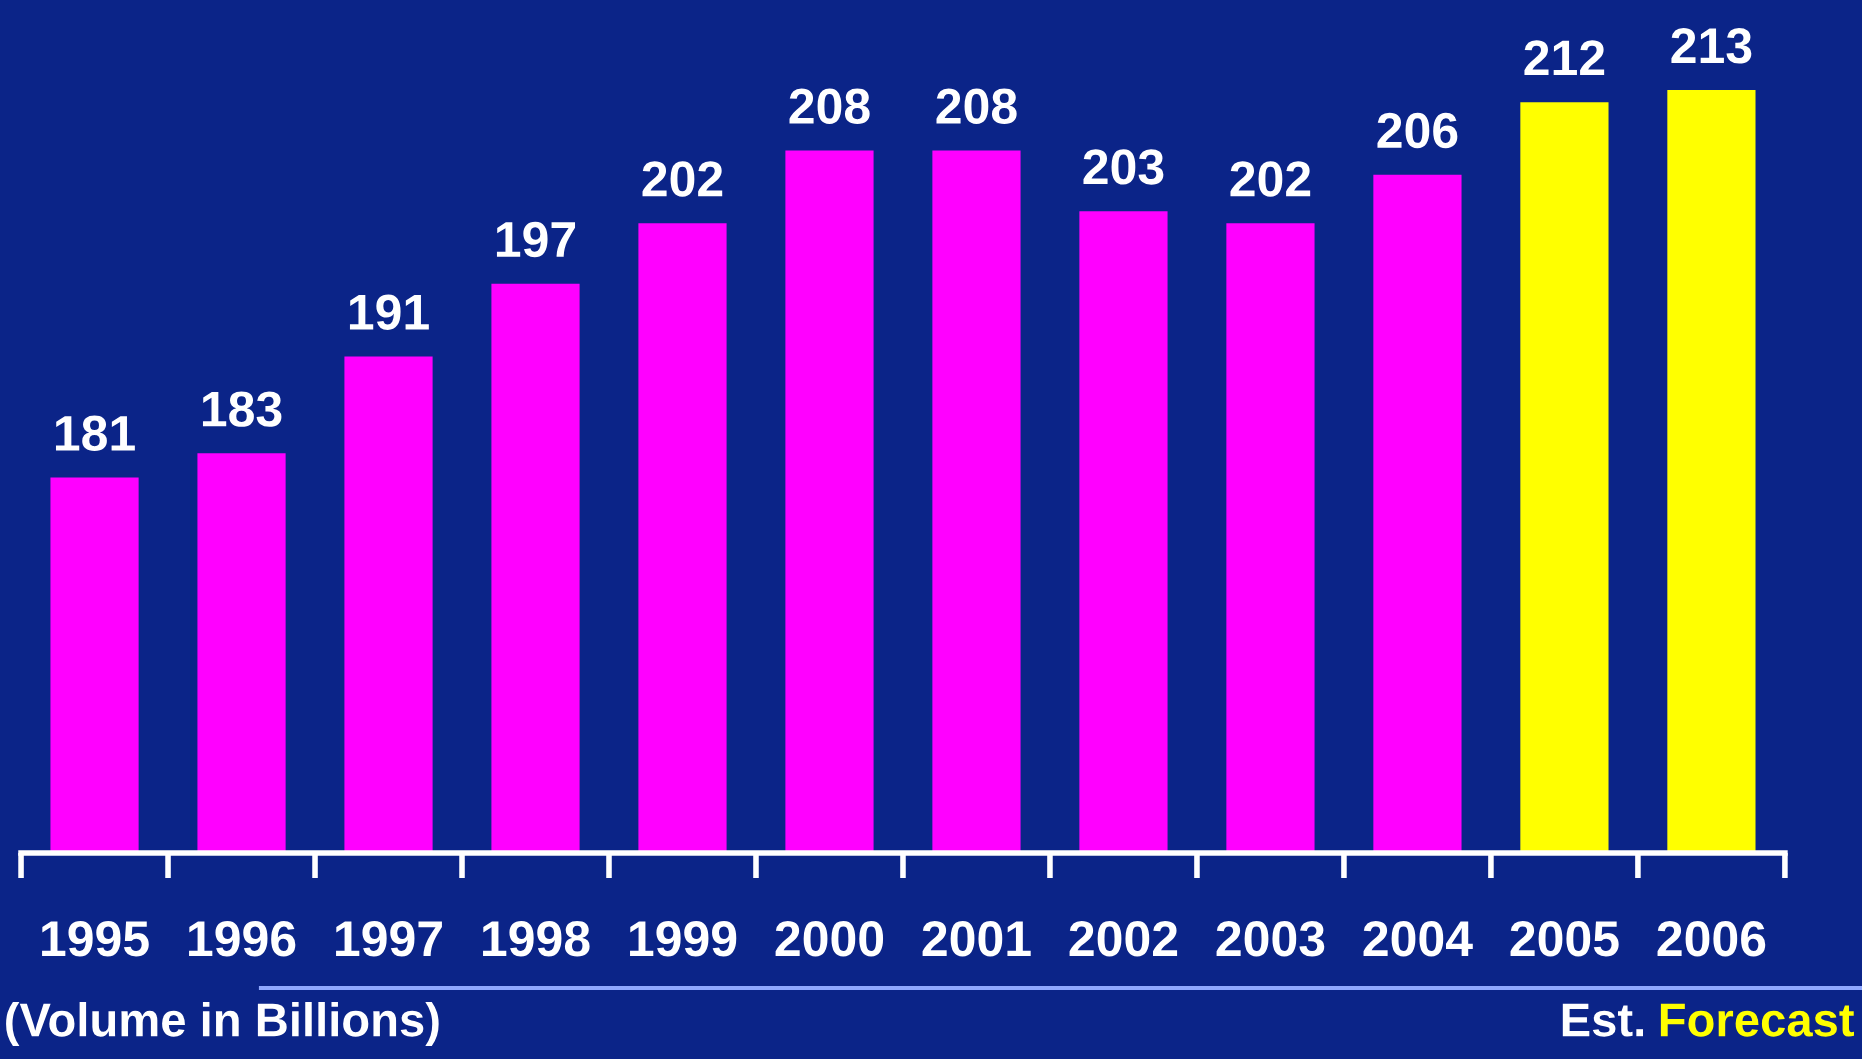 The height and width of the screenshot is (1059, 1862). I want to click on text: Est., so click(1603, 1020).